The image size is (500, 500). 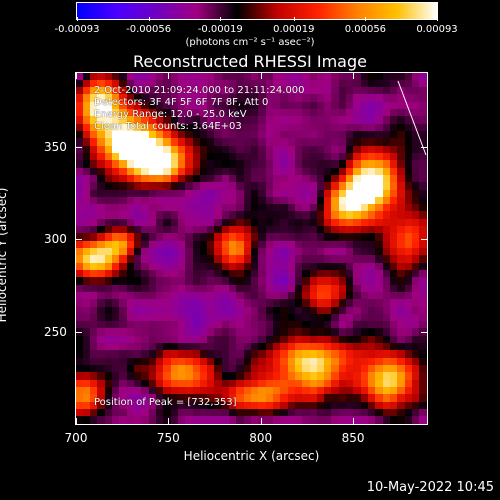 I want to click on timestamp: 10-May-2022 10:45, so click(x=430, y=487).